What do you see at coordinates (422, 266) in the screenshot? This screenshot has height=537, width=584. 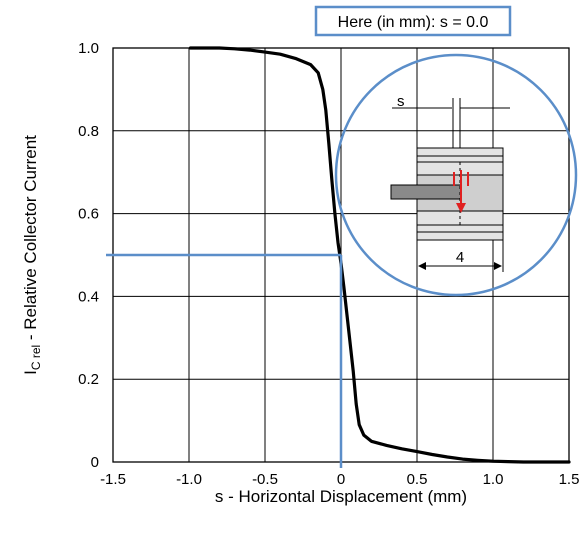 I see `width-arrow-left` at bounding box center [422, 266].